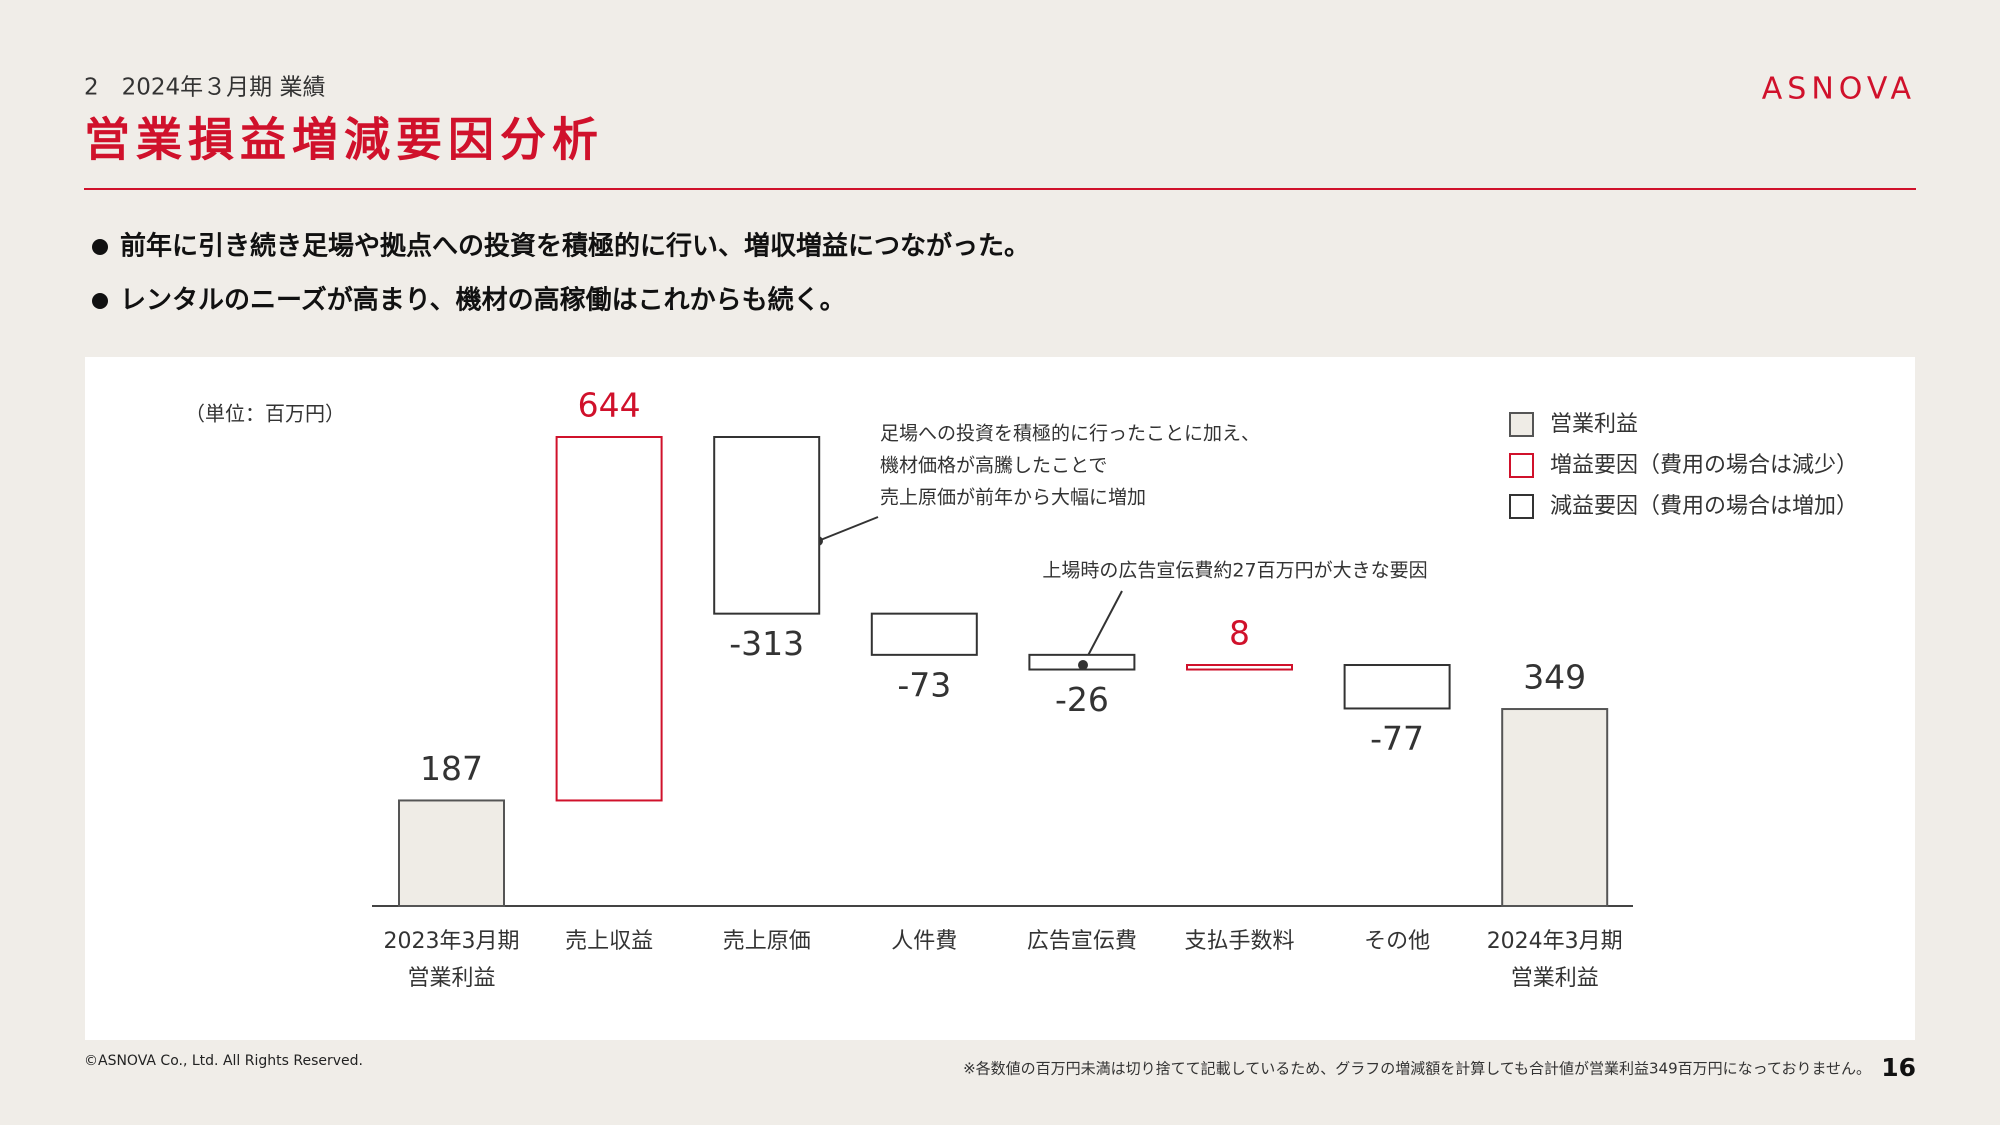 The width and height of the screenshot is (2000, 1125). Describe the element at coordinates (1013, 498) in the screenshot. I see `annotation: 売上原価が前年から大幅に増加` at that location.